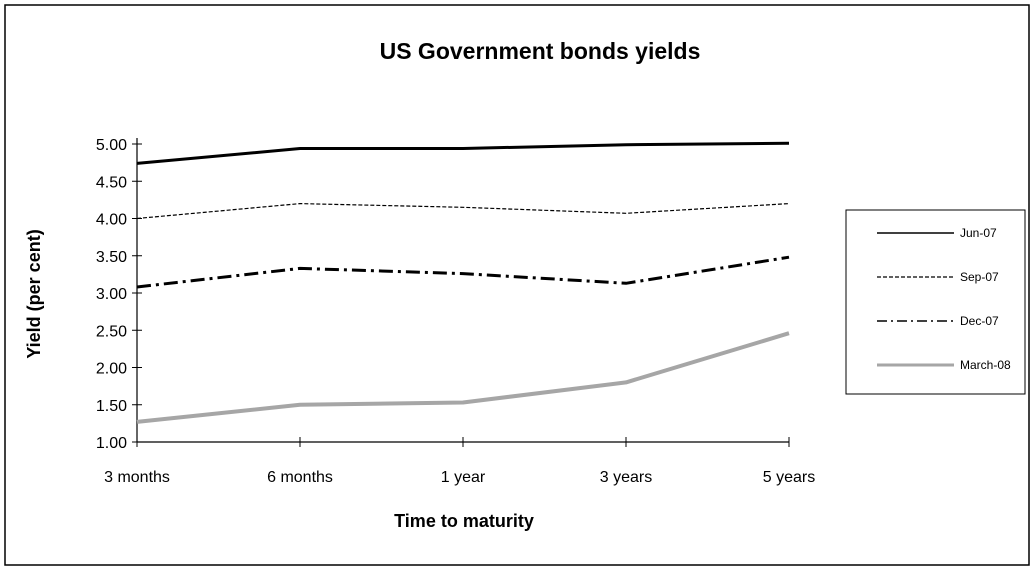 The image size is (1034, 570). What do you see at coordinates (111, 331) in the screenshot?
I see `y-tick-label: 2.50` at bounding box center [111, 331].